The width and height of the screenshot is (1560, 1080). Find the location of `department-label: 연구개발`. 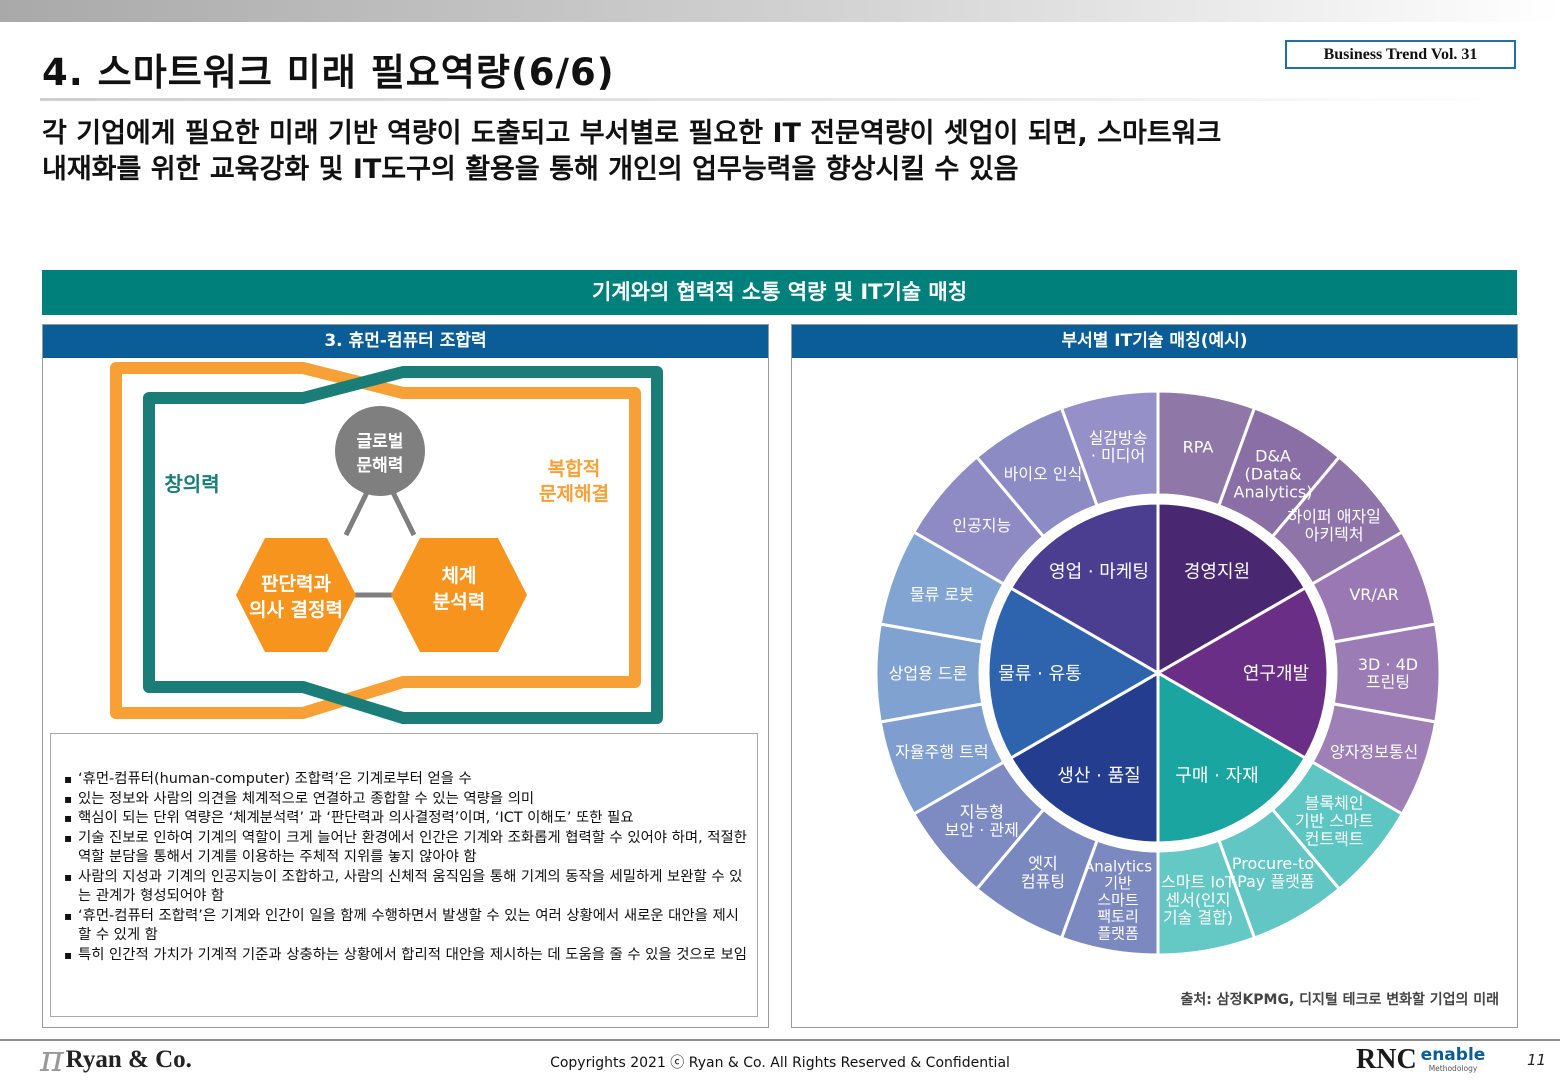

department-label: 연구개발 is located at coordinates (1276, 673).